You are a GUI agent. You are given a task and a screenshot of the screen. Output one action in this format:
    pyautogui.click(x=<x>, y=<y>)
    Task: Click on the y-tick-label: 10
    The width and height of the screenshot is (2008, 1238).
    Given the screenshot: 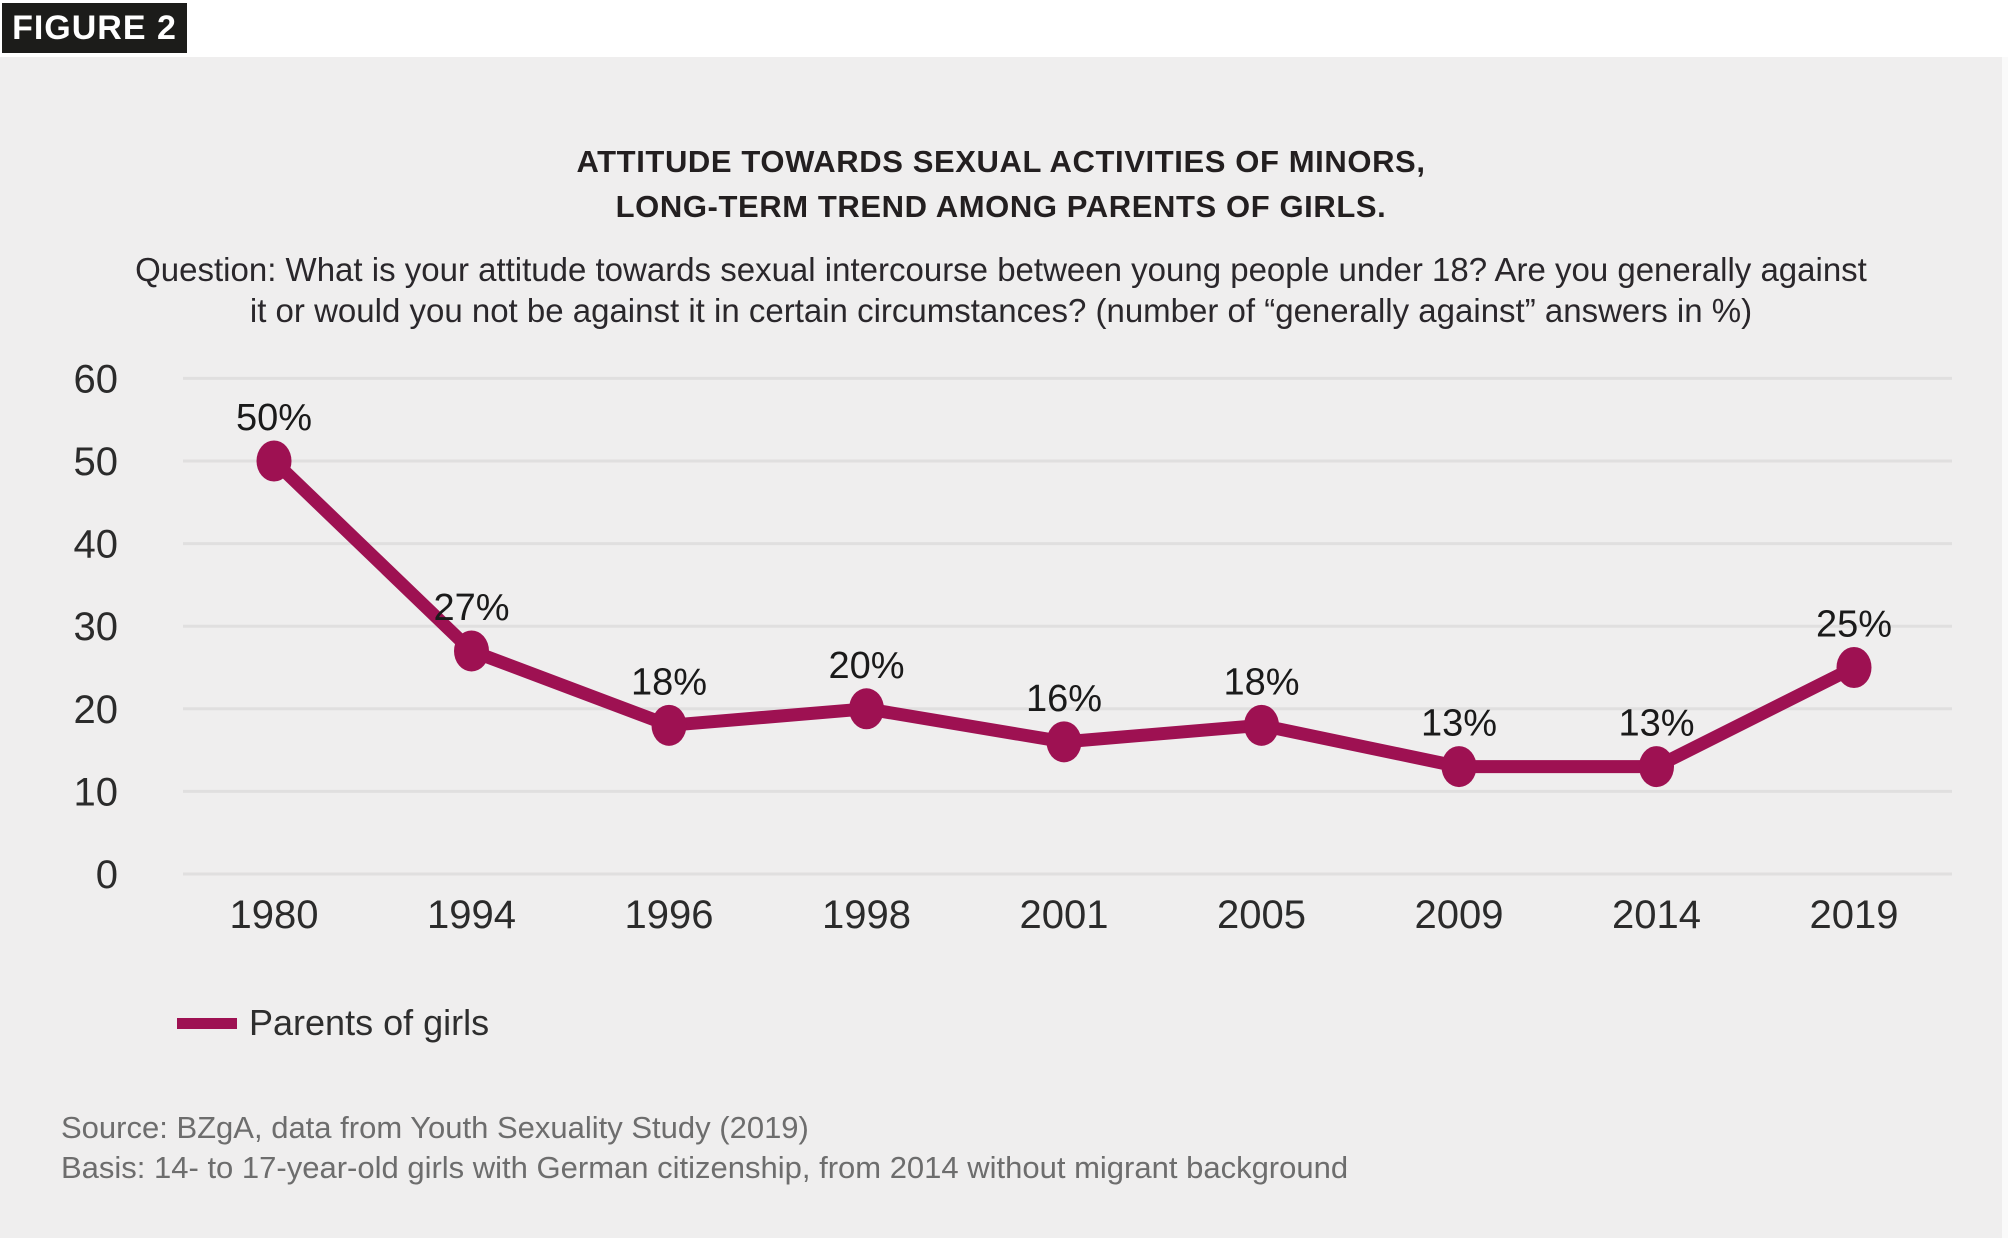 What is the action you would take?
    pyautogui.click(x=96, y=792)
    